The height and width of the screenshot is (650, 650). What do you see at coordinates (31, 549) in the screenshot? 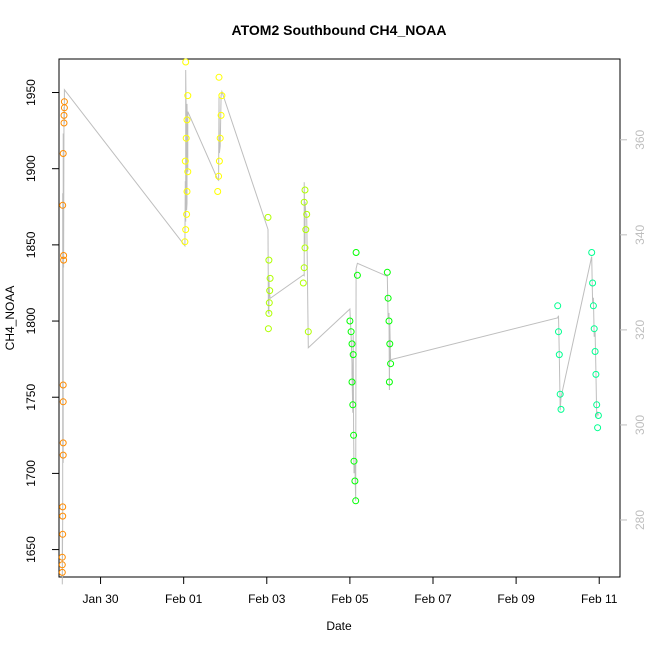
I see `y-tick-label-left: 1650` at bounding box center [31, 549].